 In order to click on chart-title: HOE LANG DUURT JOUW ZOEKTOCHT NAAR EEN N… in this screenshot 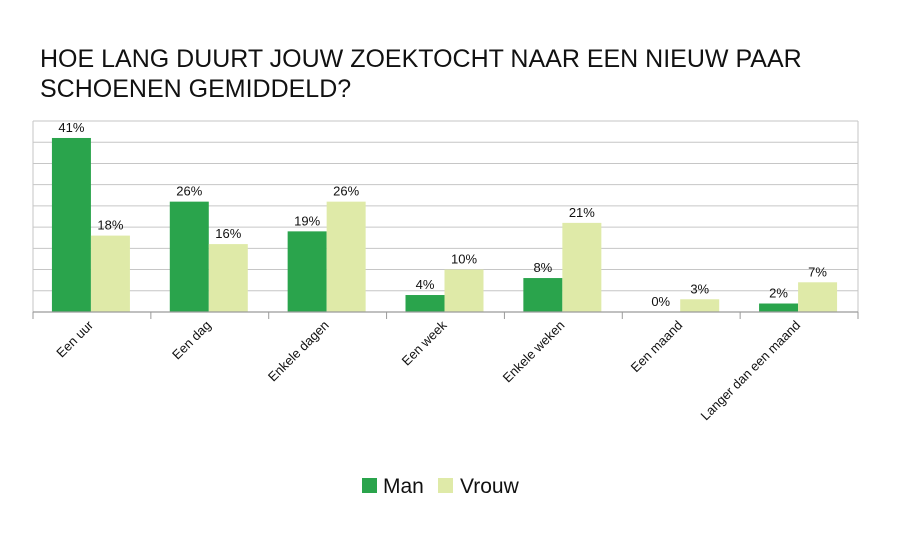, I will do `click(421, 74)`.